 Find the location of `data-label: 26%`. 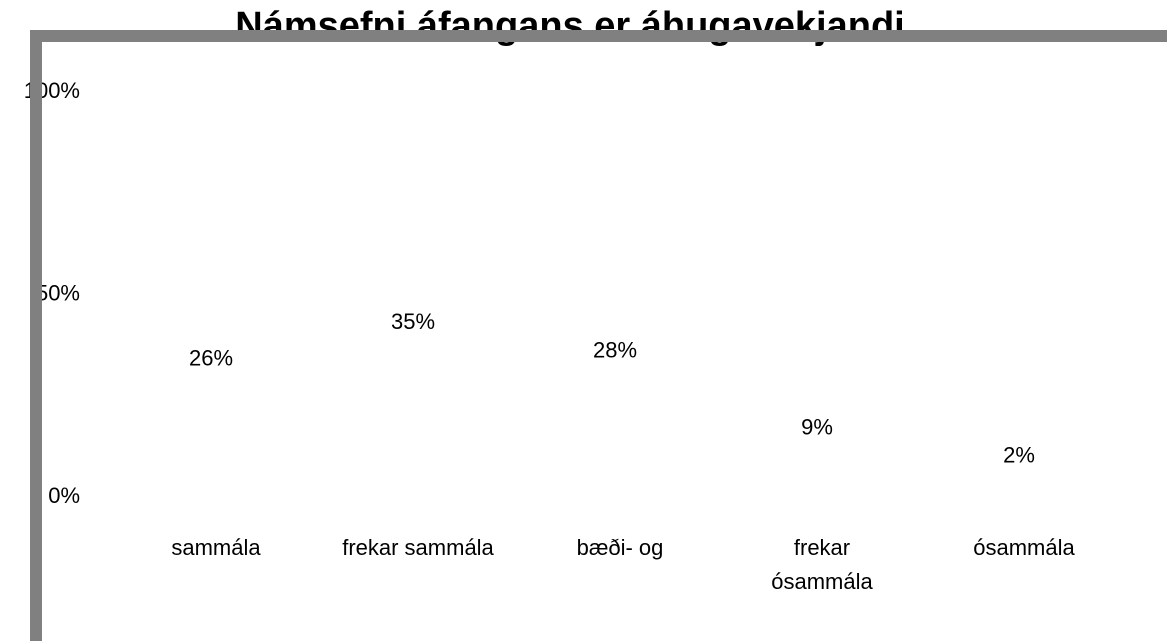

data-label: 26% is located at coordinates (211, 358).